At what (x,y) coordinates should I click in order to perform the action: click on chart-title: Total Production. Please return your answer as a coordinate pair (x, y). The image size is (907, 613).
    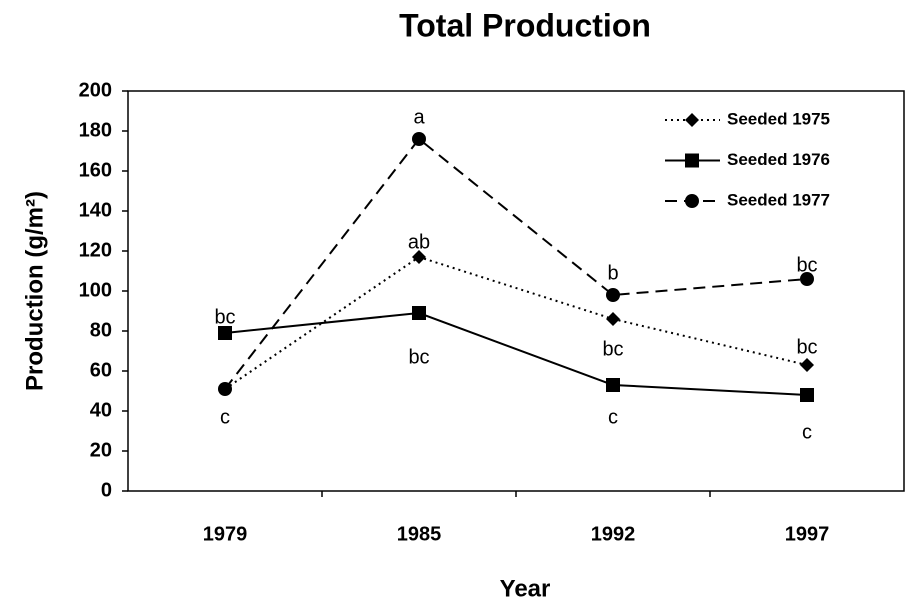
    Looking at the image, I should click on (525, 25).